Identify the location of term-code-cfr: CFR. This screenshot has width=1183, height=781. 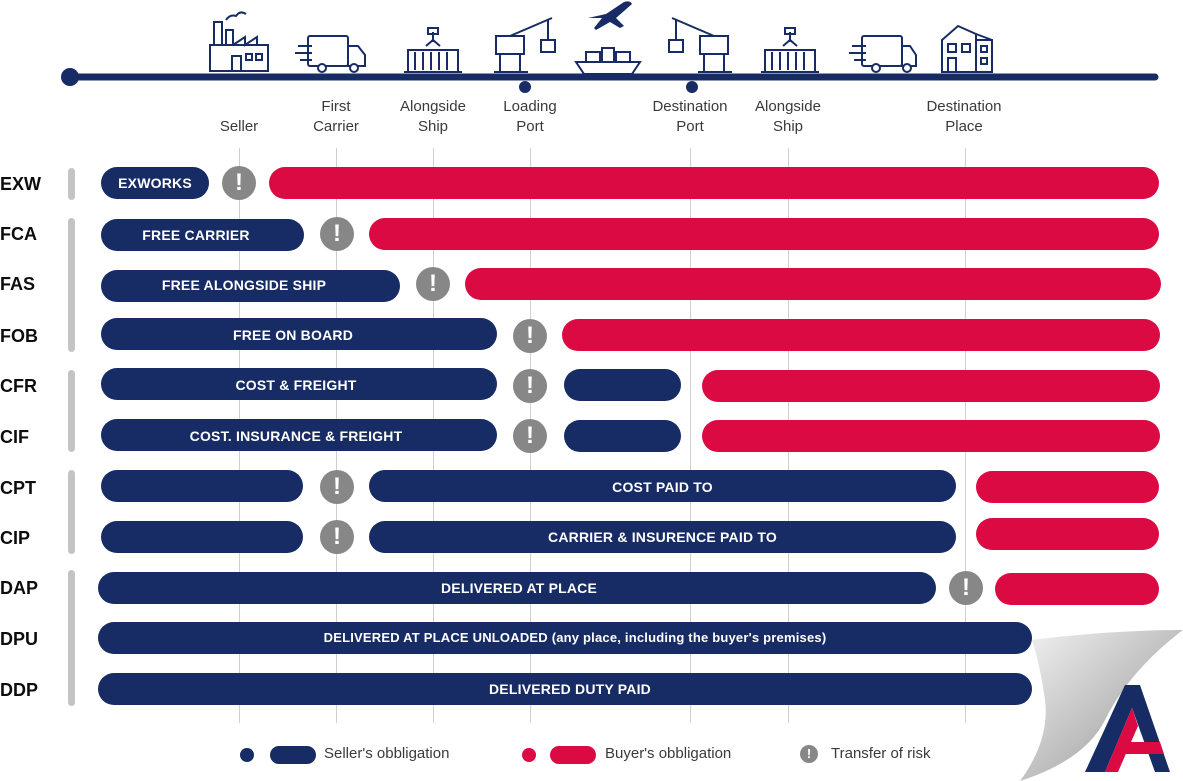
(18, 386).